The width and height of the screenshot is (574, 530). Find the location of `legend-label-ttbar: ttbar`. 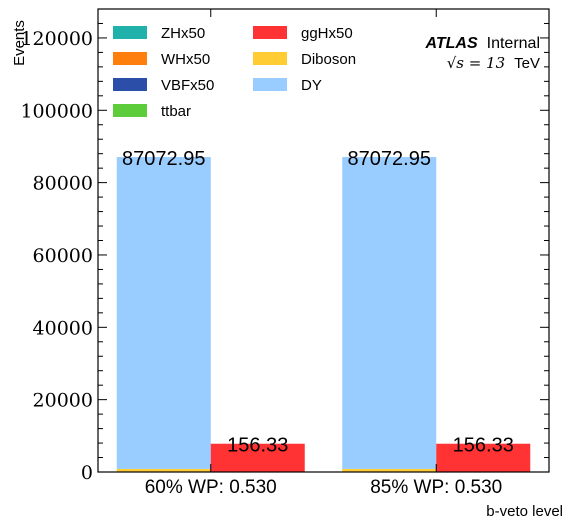

legend-label-ttbar: ttbar is located at coordinates (176, 111).